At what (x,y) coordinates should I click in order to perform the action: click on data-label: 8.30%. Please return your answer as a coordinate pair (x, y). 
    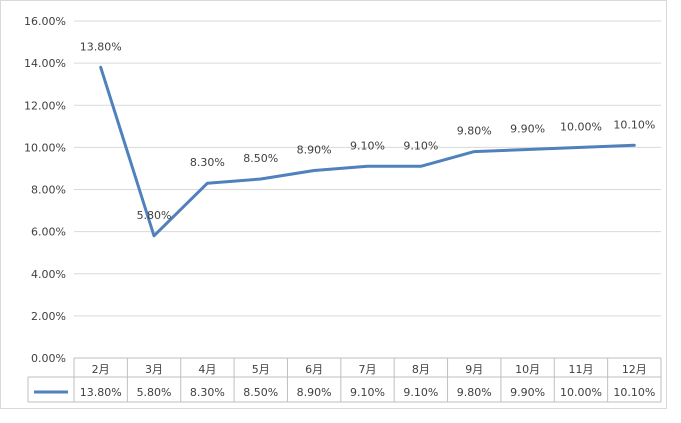
    Looking at the image, I should click on (207, 162).